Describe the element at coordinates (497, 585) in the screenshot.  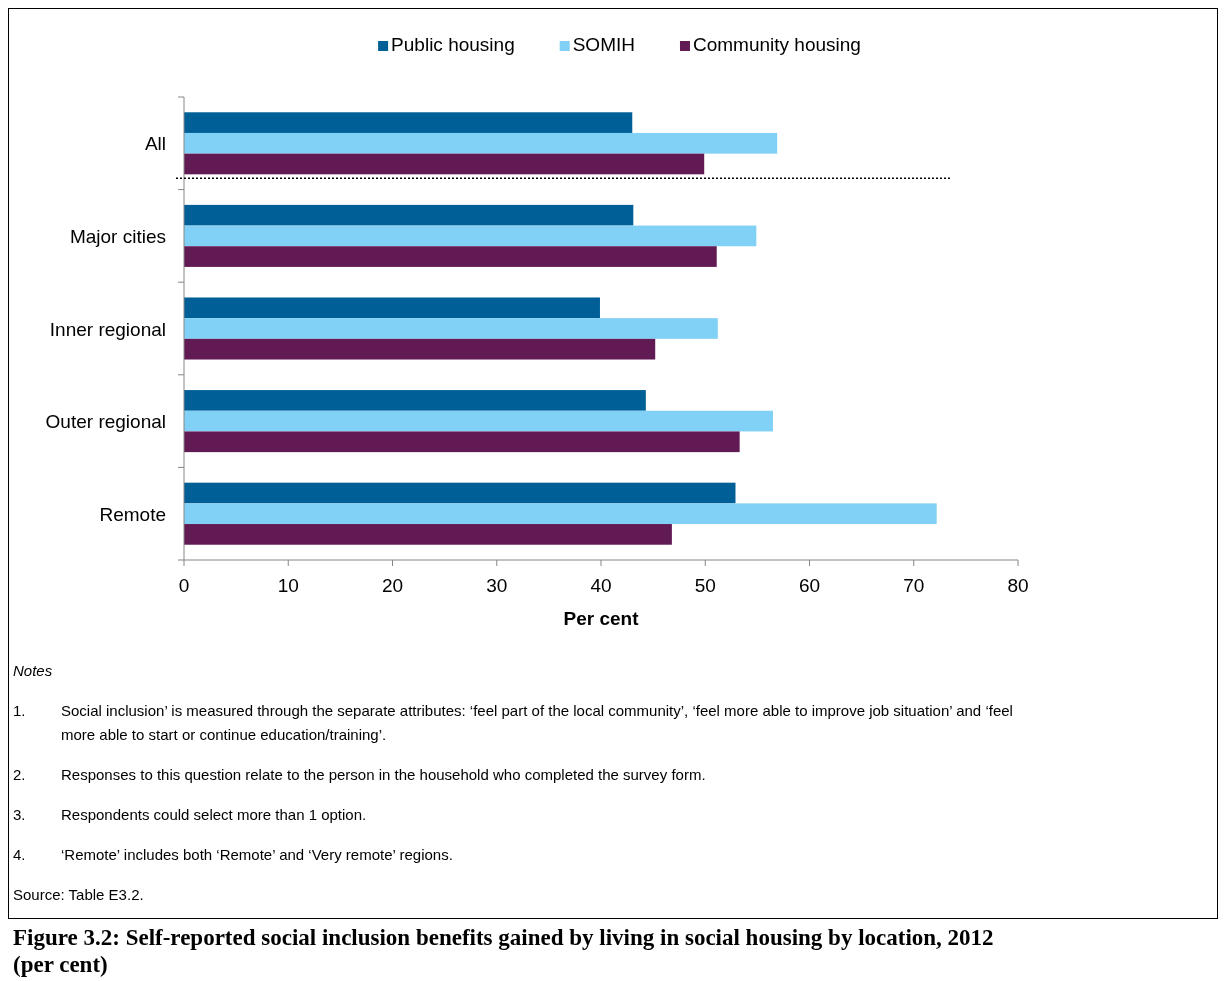
I see `x-tick-label: 30` at that location.